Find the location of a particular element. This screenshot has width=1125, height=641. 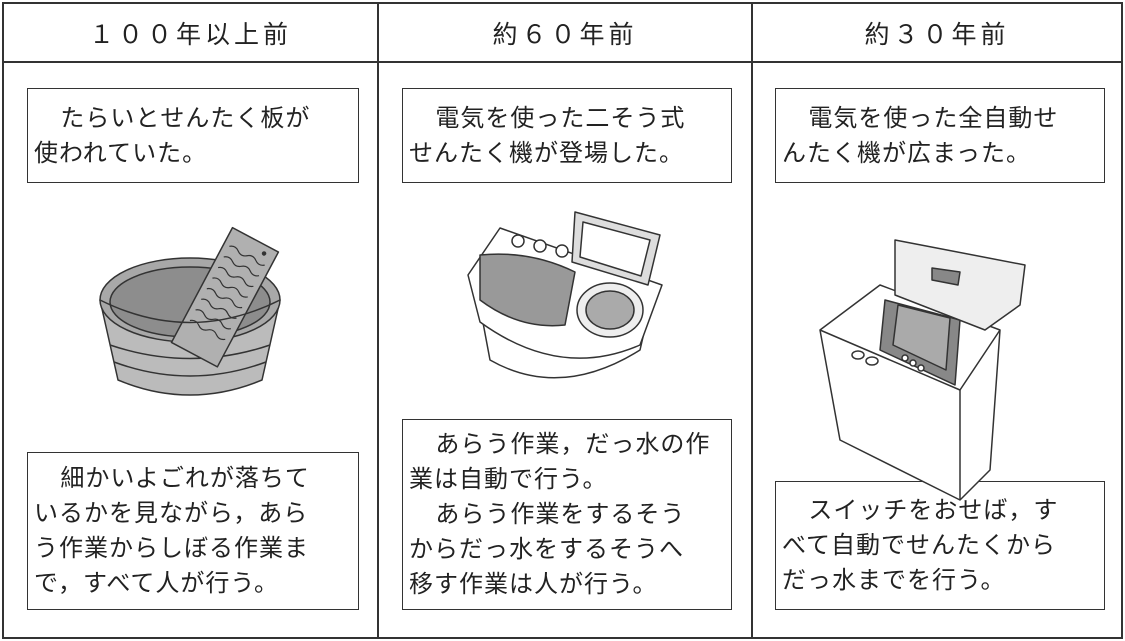

text-box: たらいとせんたく板が 使われていた。 is located at coordinates (193, 135).